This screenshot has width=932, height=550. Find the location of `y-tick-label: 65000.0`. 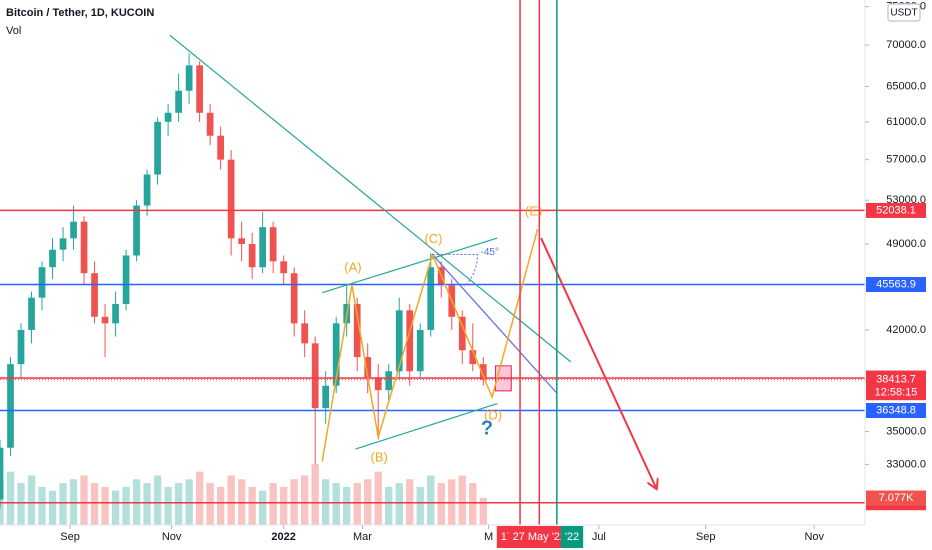

y-tick-label: 65000.0 is located at coordinates (906, 86).